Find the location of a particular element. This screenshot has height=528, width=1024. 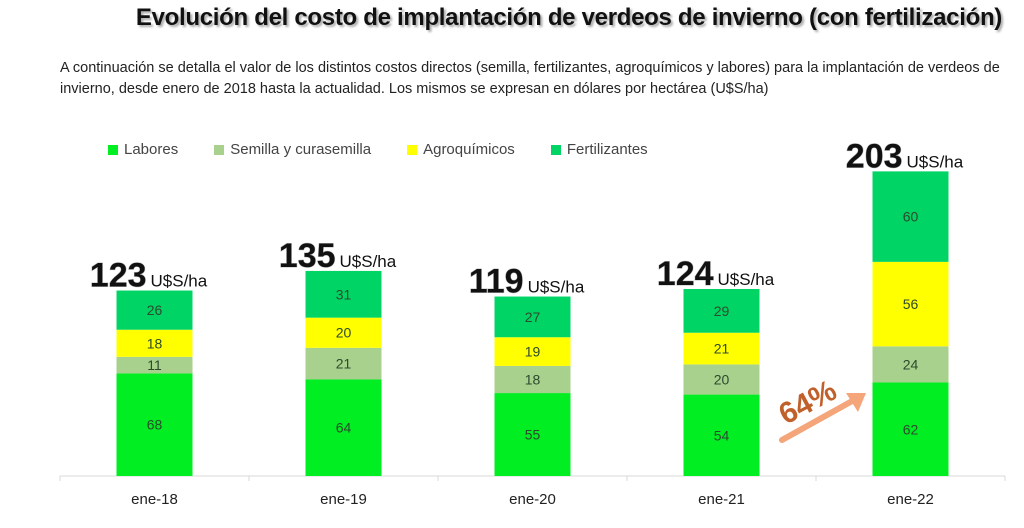

legend-item-semilla-y-curasemilla: Semilla y curasemilla is located at coordinates (292, 149).